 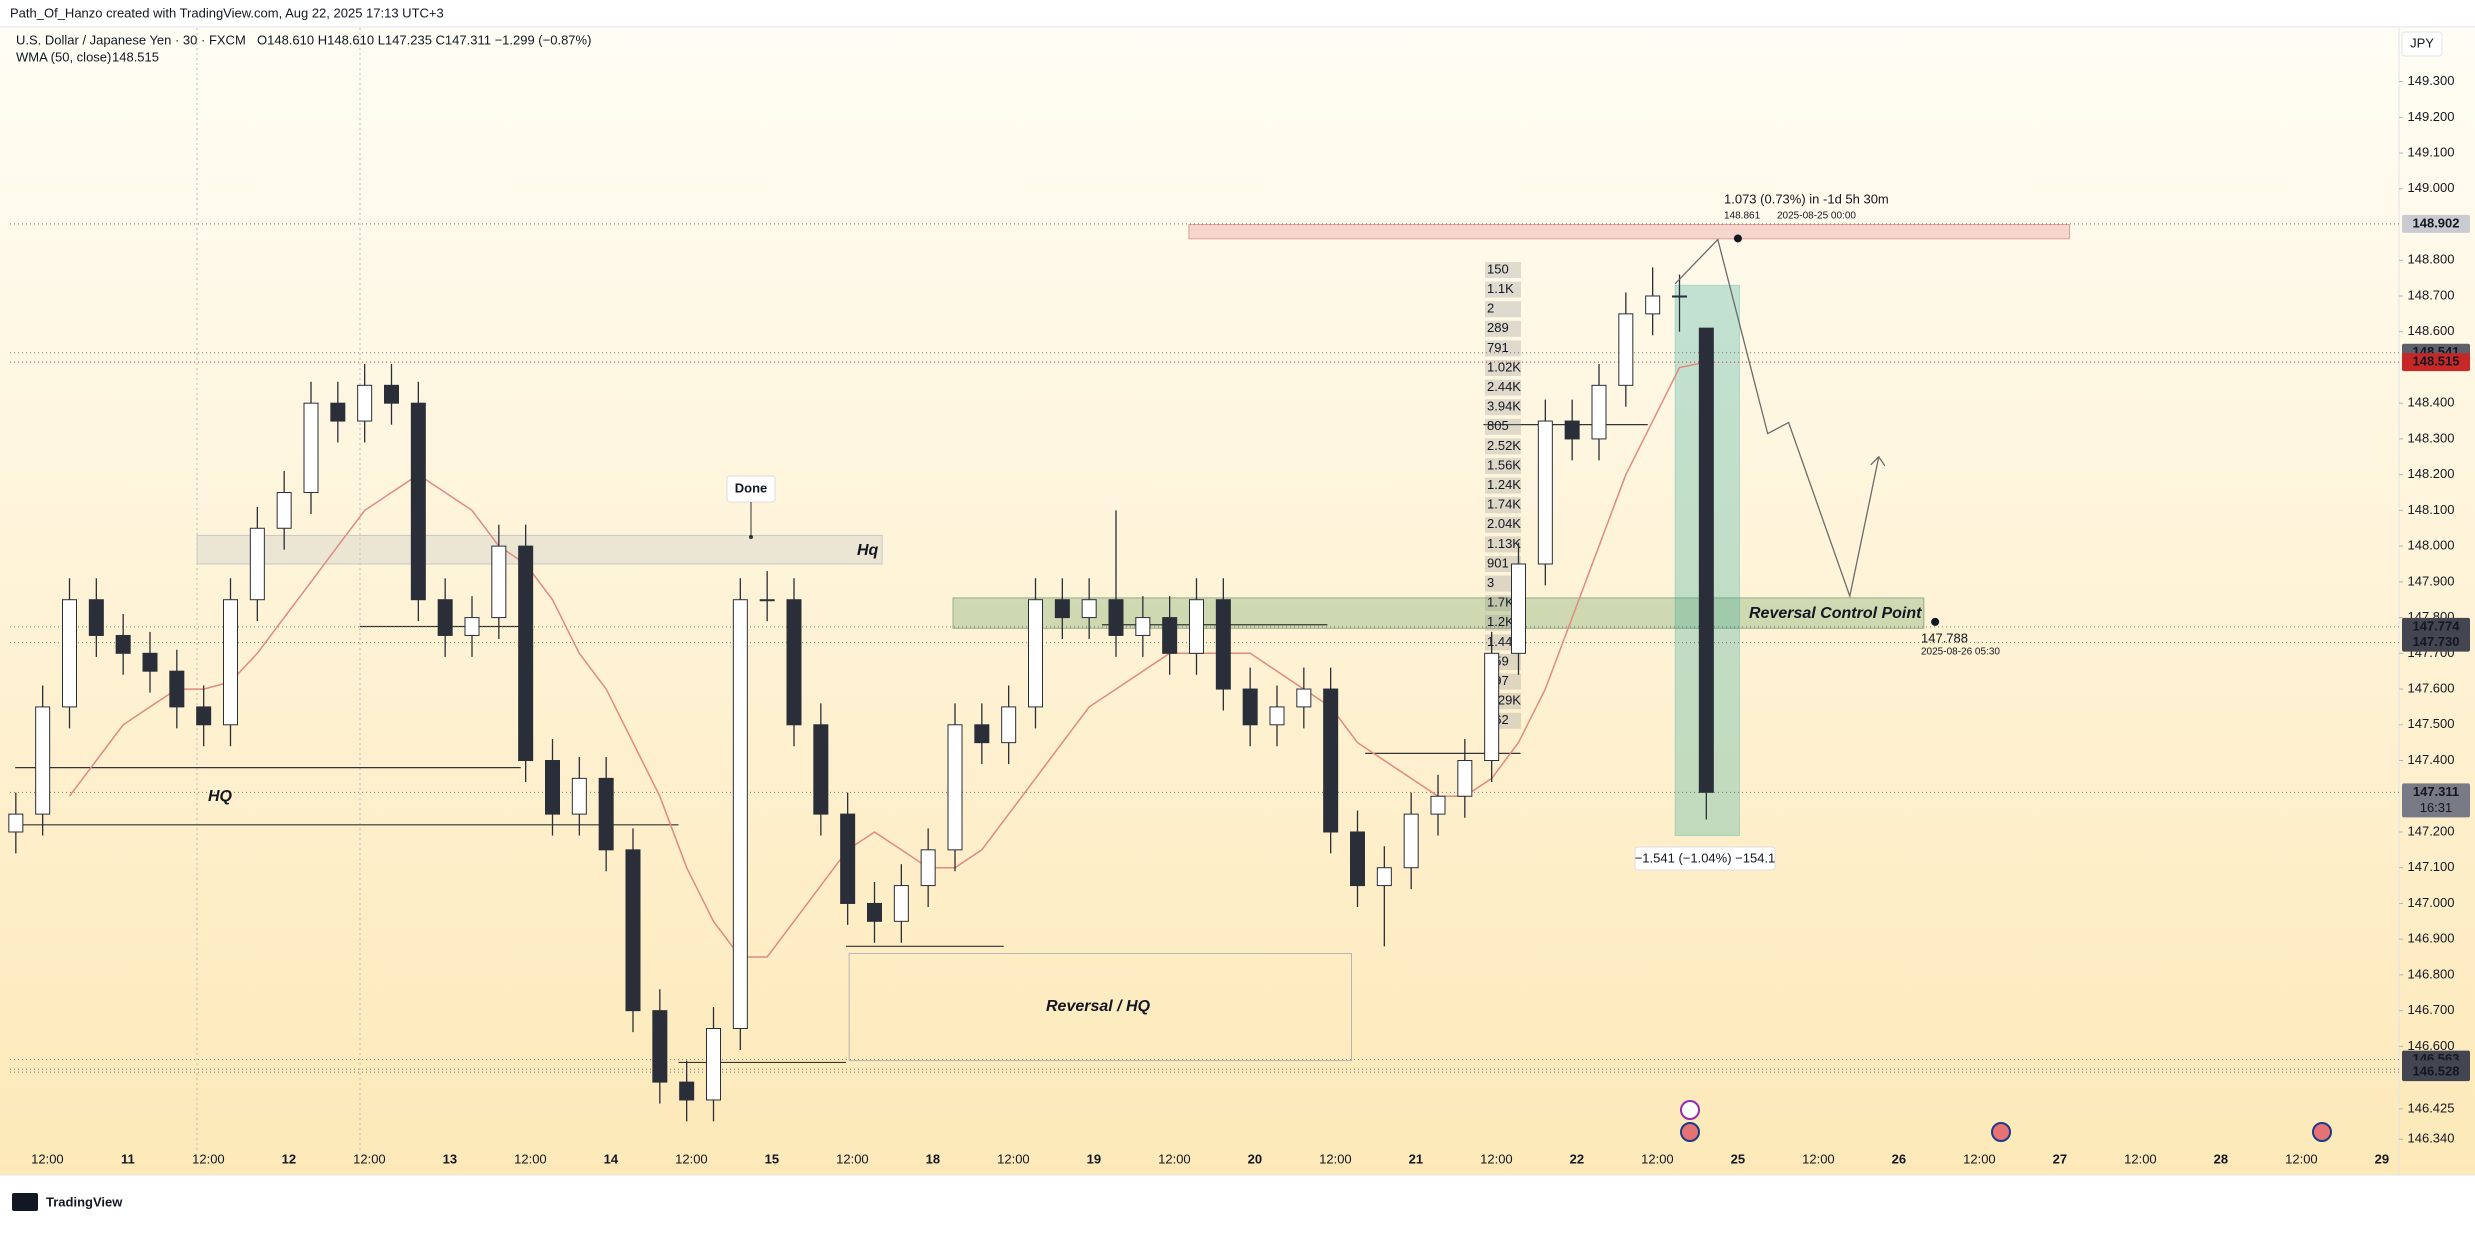 I want to click on y-tick-label: 148.600, so click(x=2431, y=330).